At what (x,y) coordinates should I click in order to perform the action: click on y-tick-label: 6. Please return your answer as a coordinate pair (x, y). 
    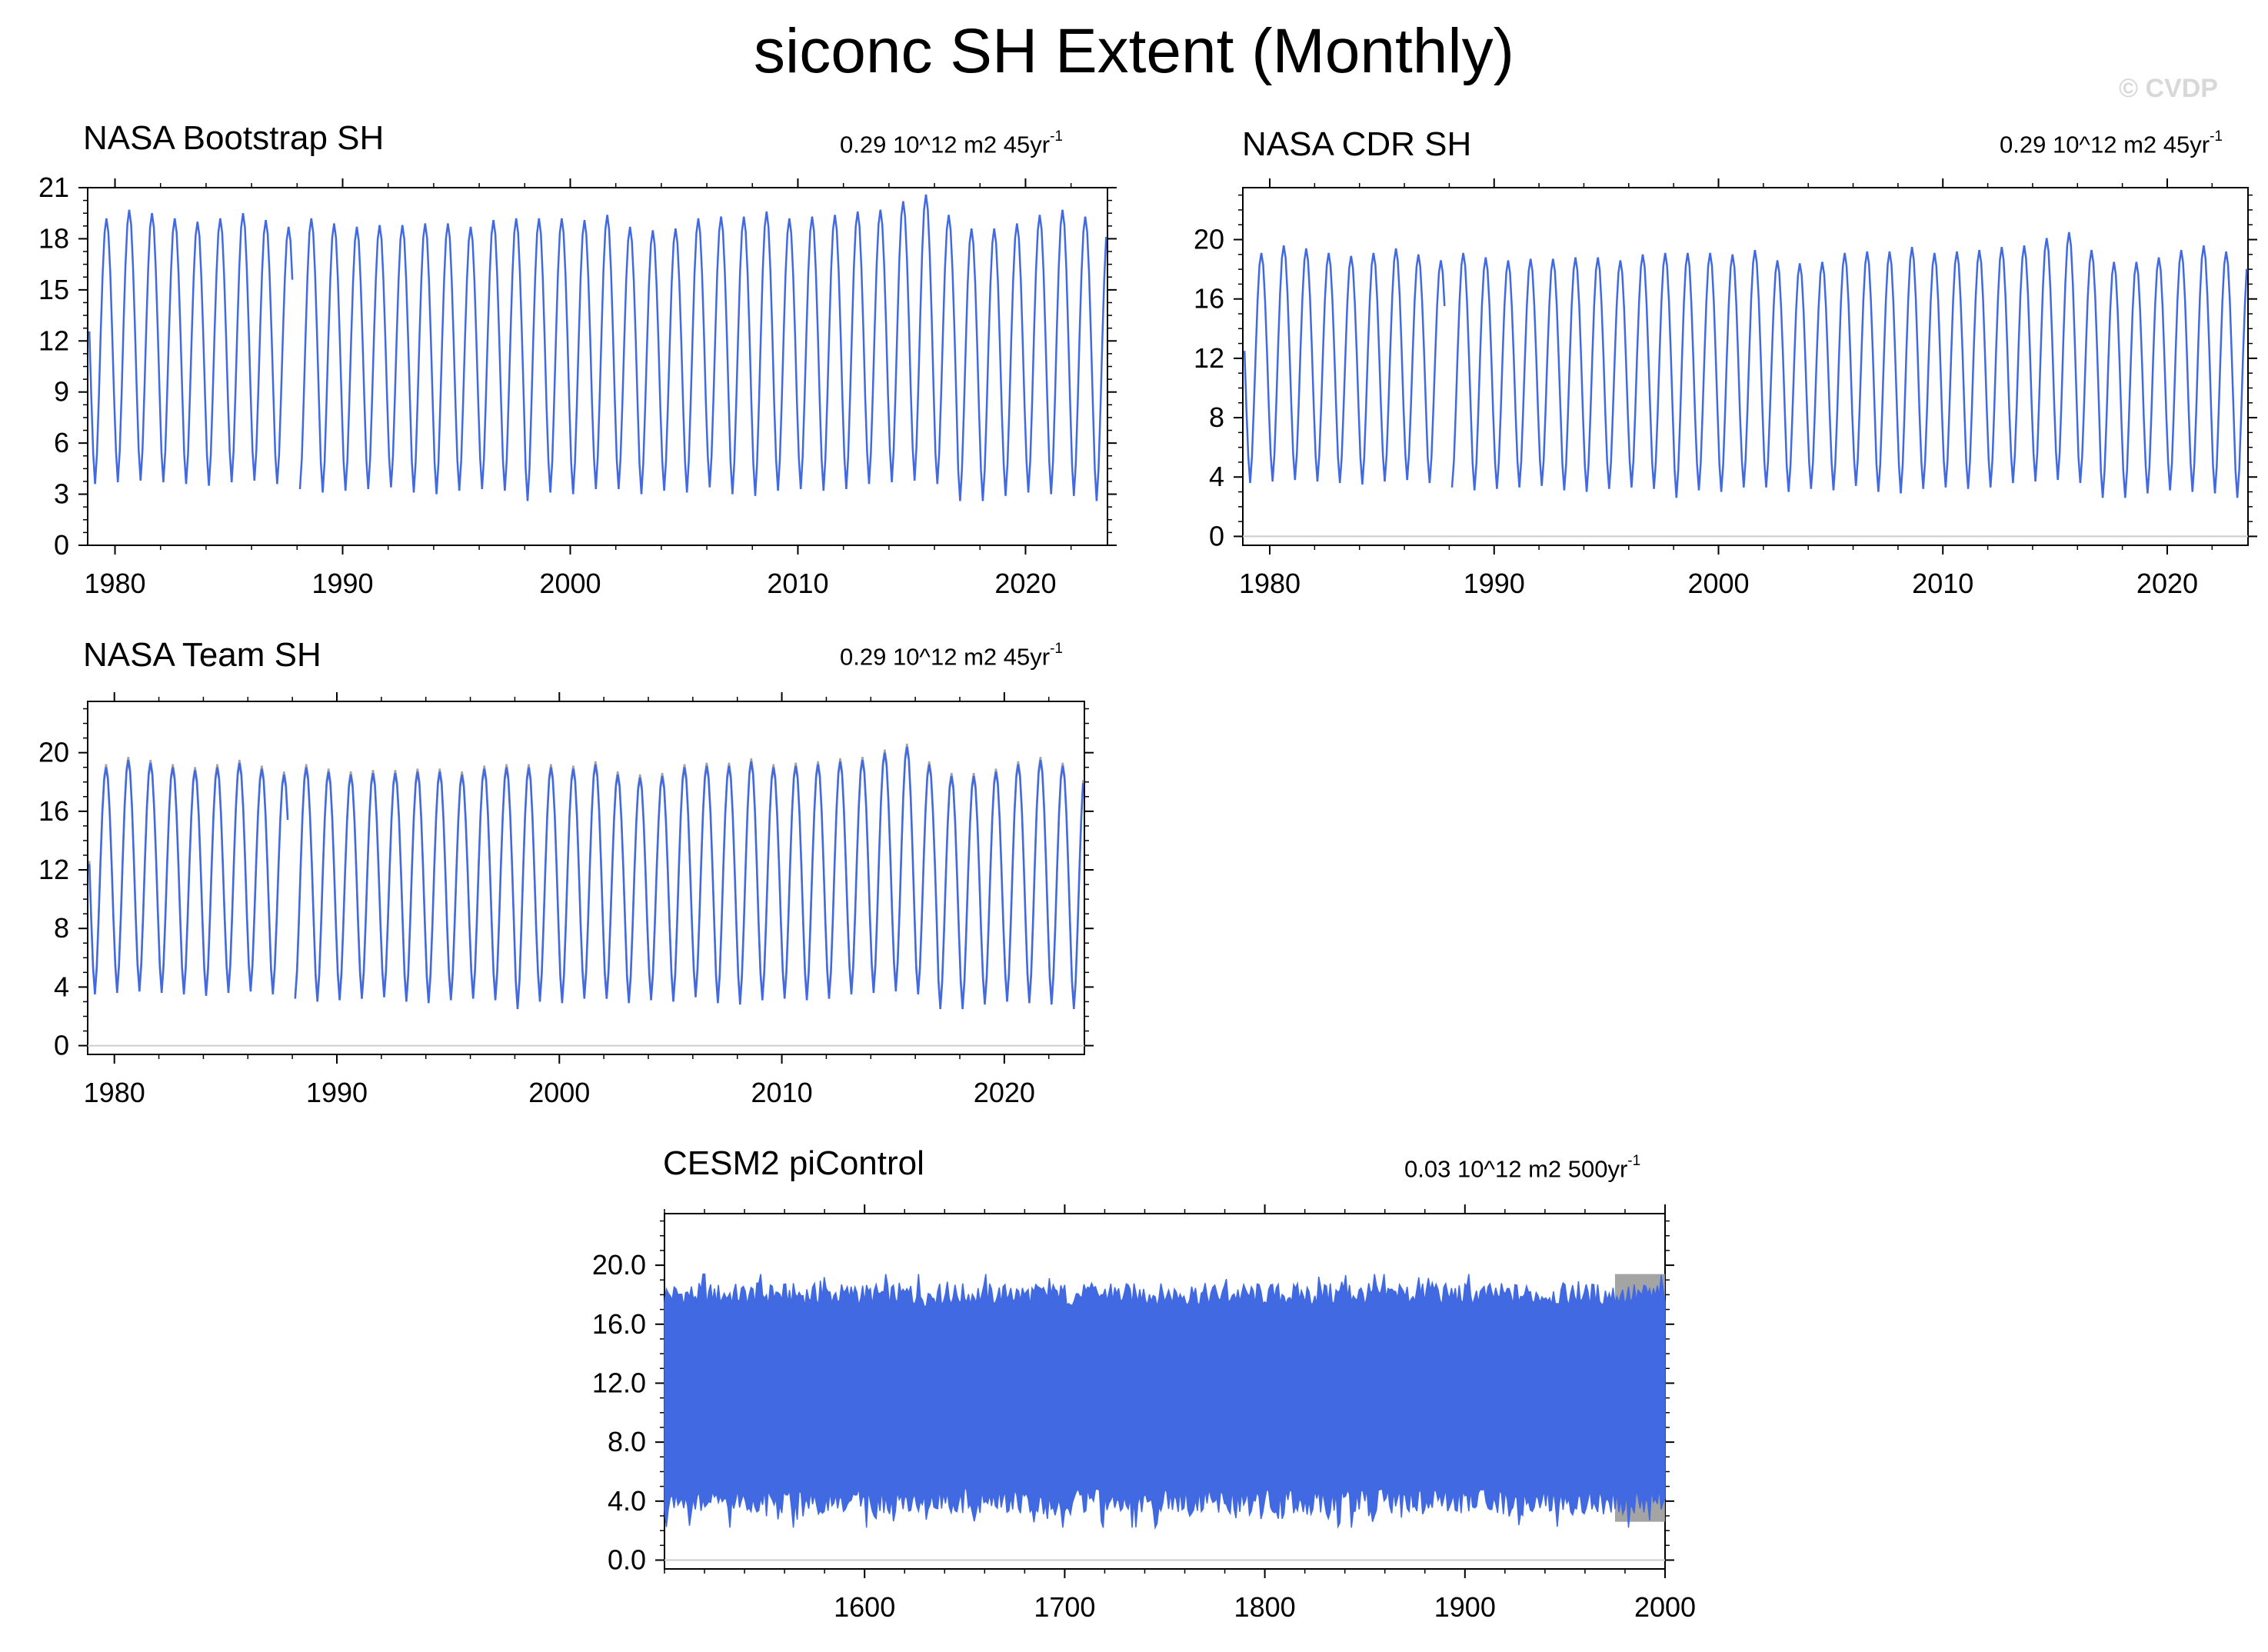
    Looking at the image, I should click on (61, 443).